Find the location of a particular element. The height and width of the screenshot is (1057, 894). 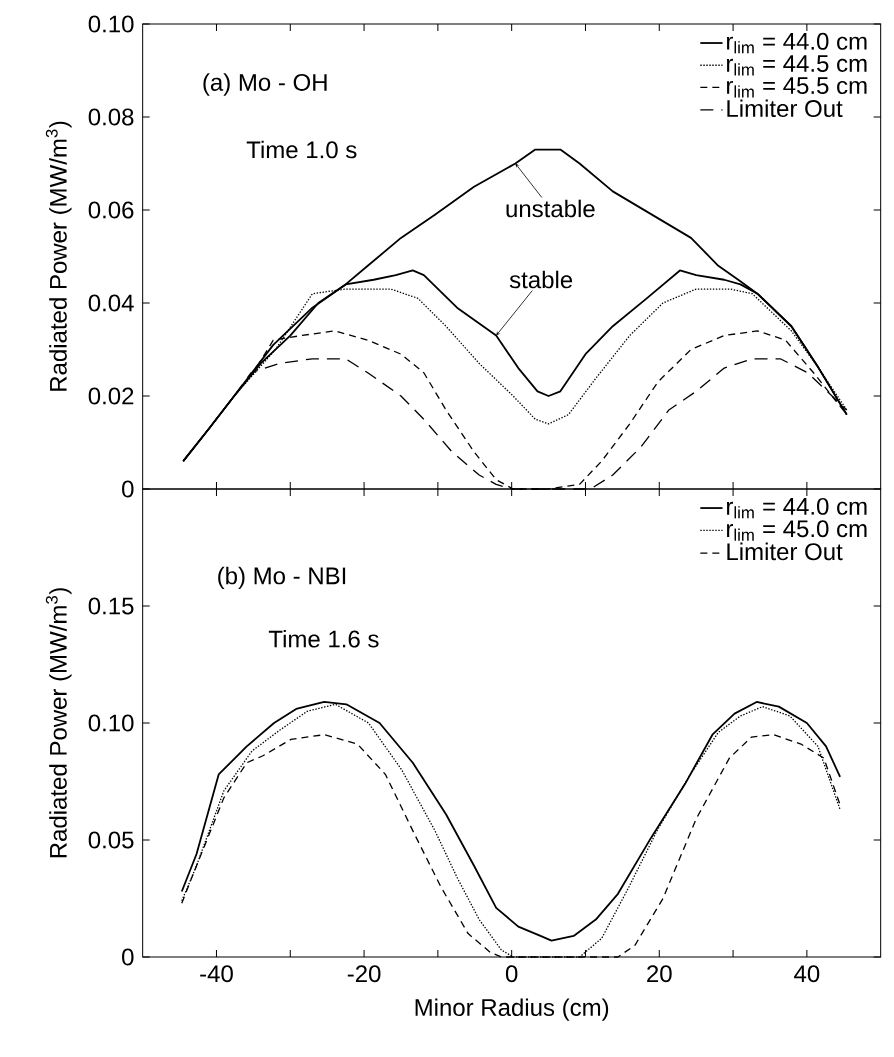

x-tick-label: 40 is located at coordinates (807, 974).